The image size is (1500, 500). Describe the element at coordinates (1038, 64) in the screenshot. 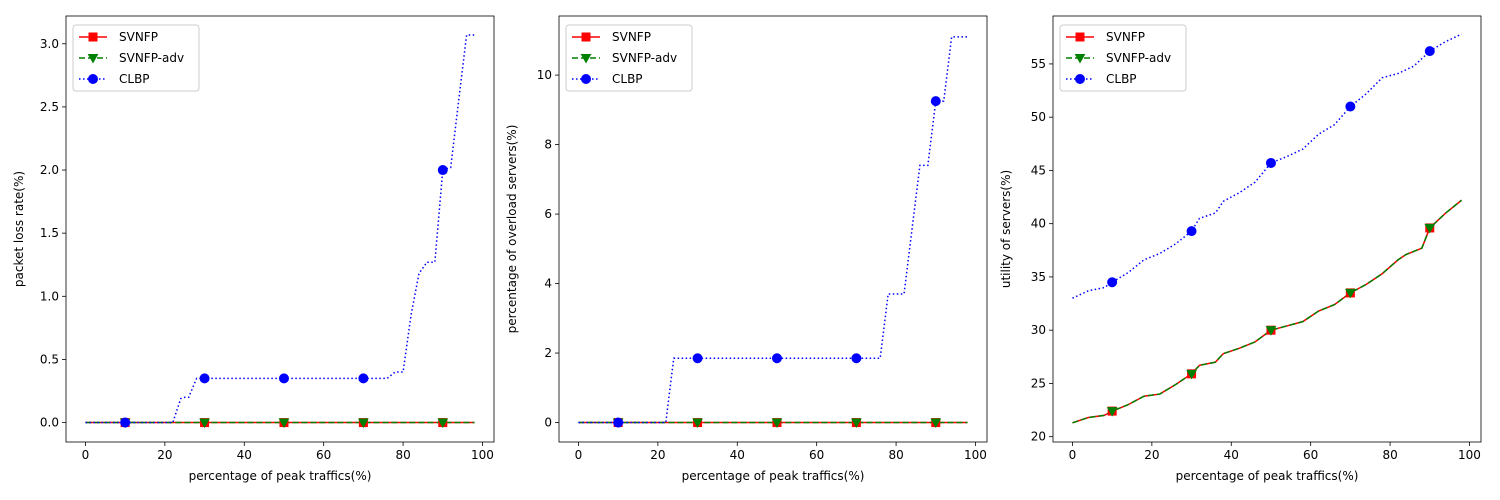

I see `y-tick-label: 55` at that location.